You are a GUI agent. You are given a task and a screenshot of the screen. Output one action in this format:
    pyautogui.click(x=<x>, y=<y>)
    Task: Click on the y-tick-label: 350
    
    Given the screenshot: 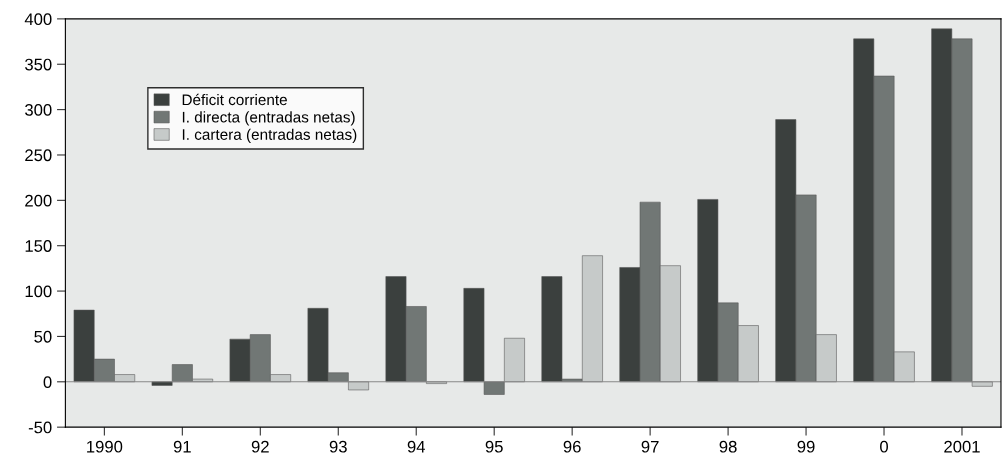 What is the action you would take?
    pyautogui.click(x=38, y=64)
    